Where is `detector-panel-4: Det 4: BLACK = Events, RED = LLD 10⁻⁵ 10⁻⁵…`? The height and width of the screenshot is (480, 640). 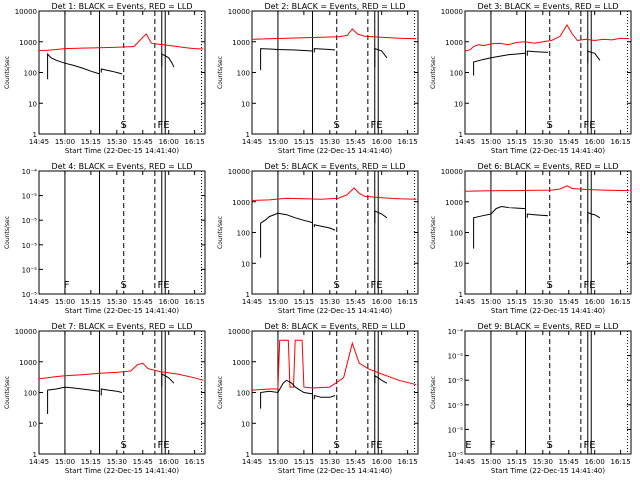
detector-panel-4: Det 4: BLACK = Events, RED = LLD 10⁻⁵ 10⁻⁵… is located at coordinates (105, 238).